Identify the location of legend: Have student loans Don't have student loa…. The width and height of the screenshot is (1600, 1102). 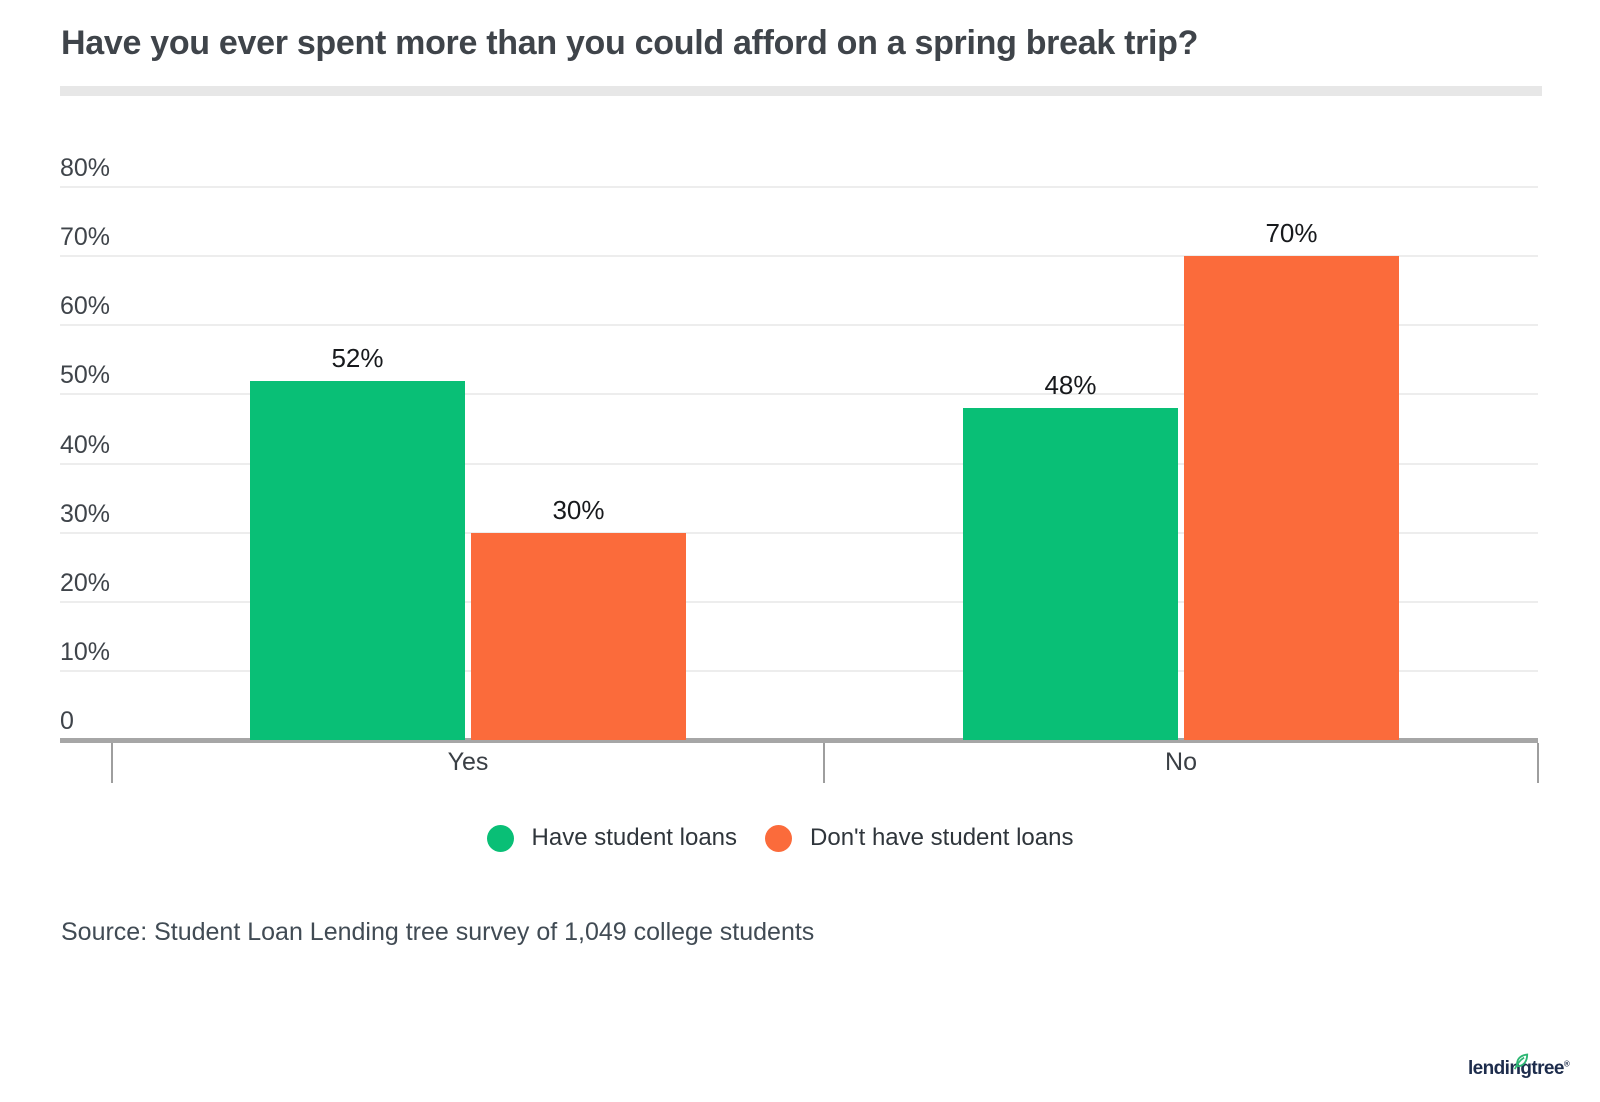
(790, 838).